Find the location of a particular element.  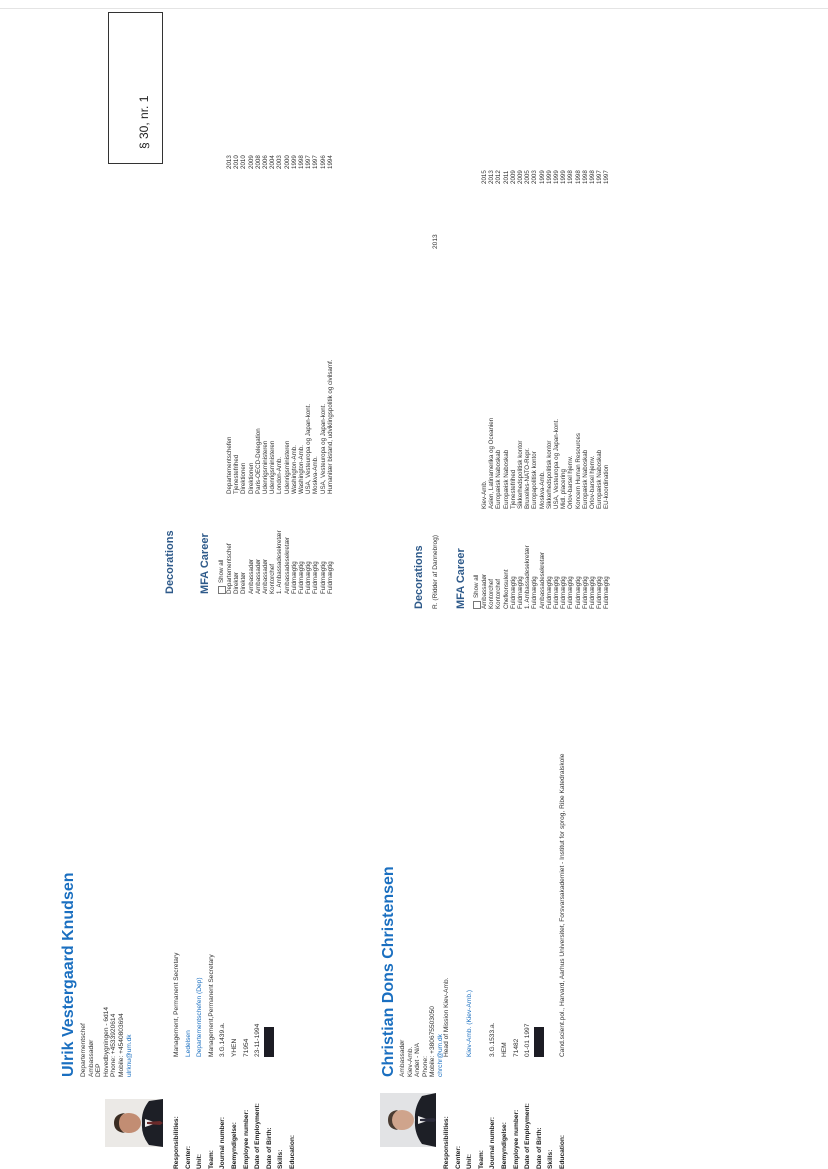

career-year: 1997 is located at coordinates (600, 177).